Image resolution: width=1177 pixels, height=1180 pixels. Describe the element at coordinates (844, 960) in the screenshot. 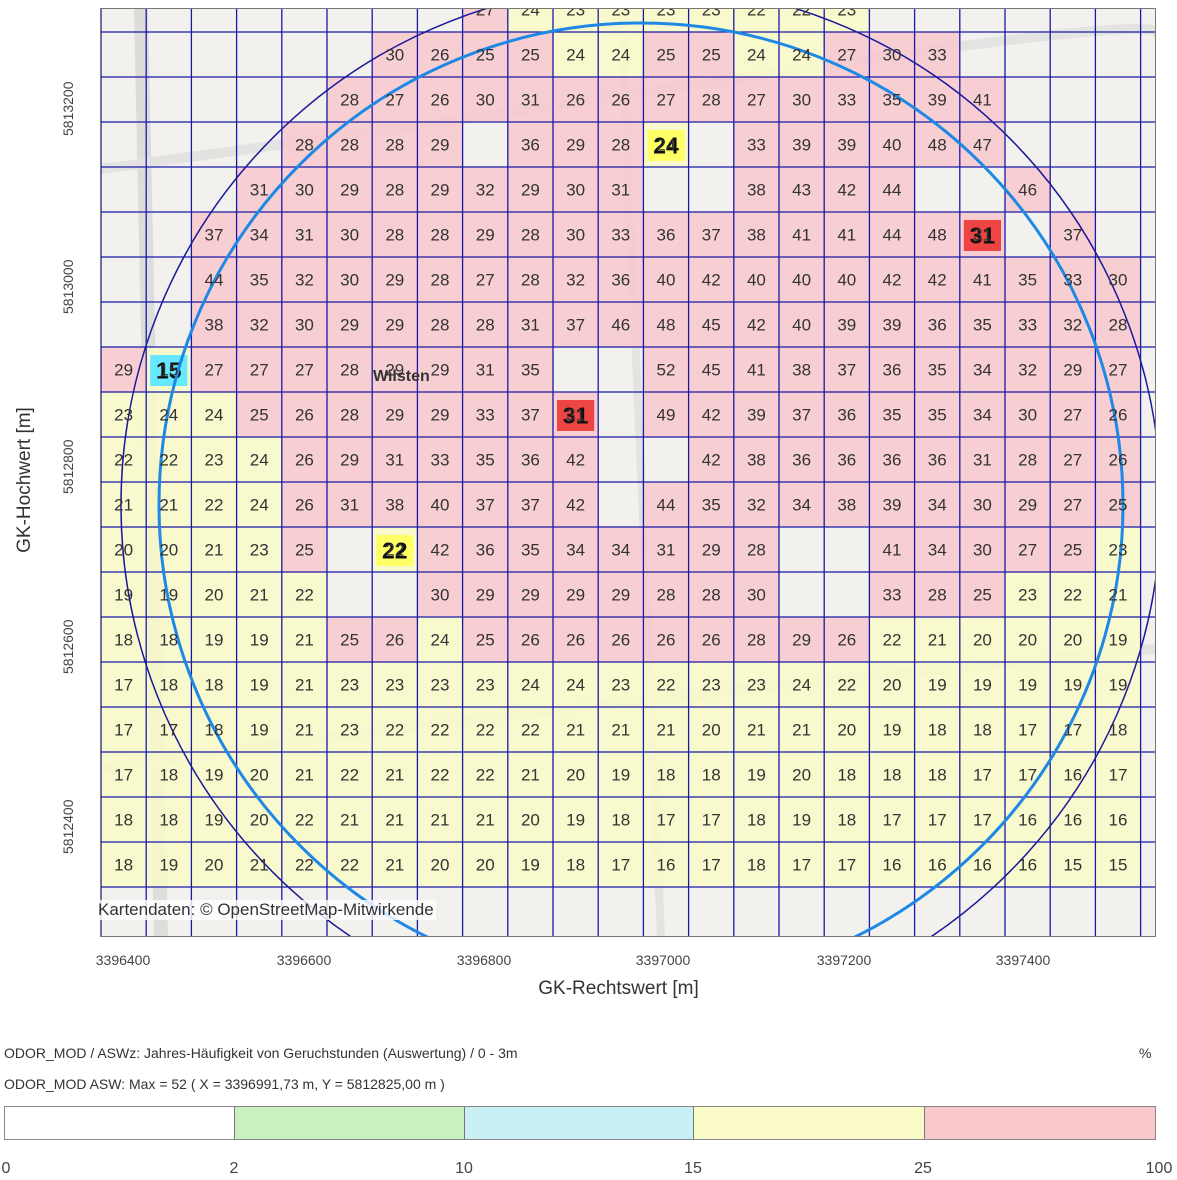

I see `x-tick-label: 3397200` at that location.